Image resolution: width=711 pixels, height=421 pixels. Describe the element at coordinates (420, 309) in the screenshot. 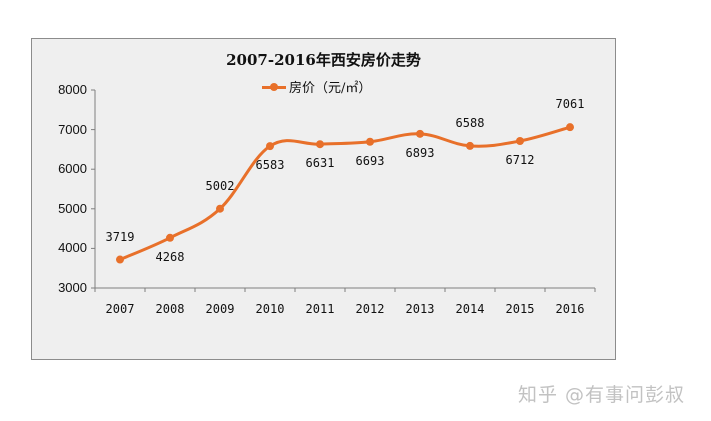

I see `x-tick-label: 2013` at that location.